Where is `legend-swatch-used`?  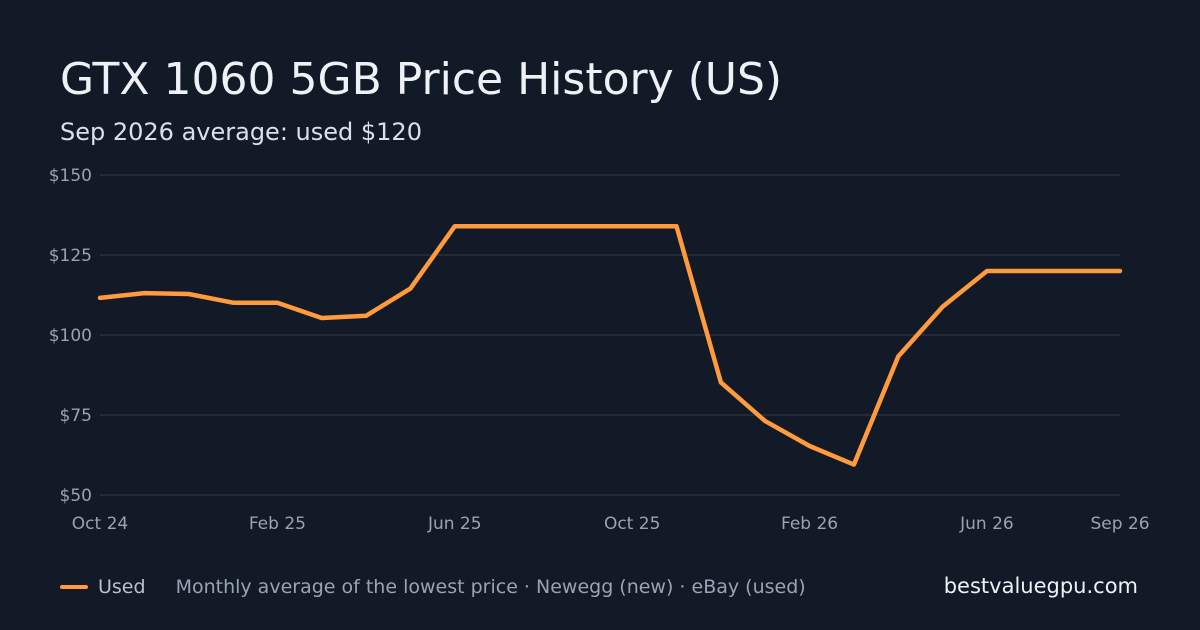 legend-swatch-used is located at coordinates (74, 587).